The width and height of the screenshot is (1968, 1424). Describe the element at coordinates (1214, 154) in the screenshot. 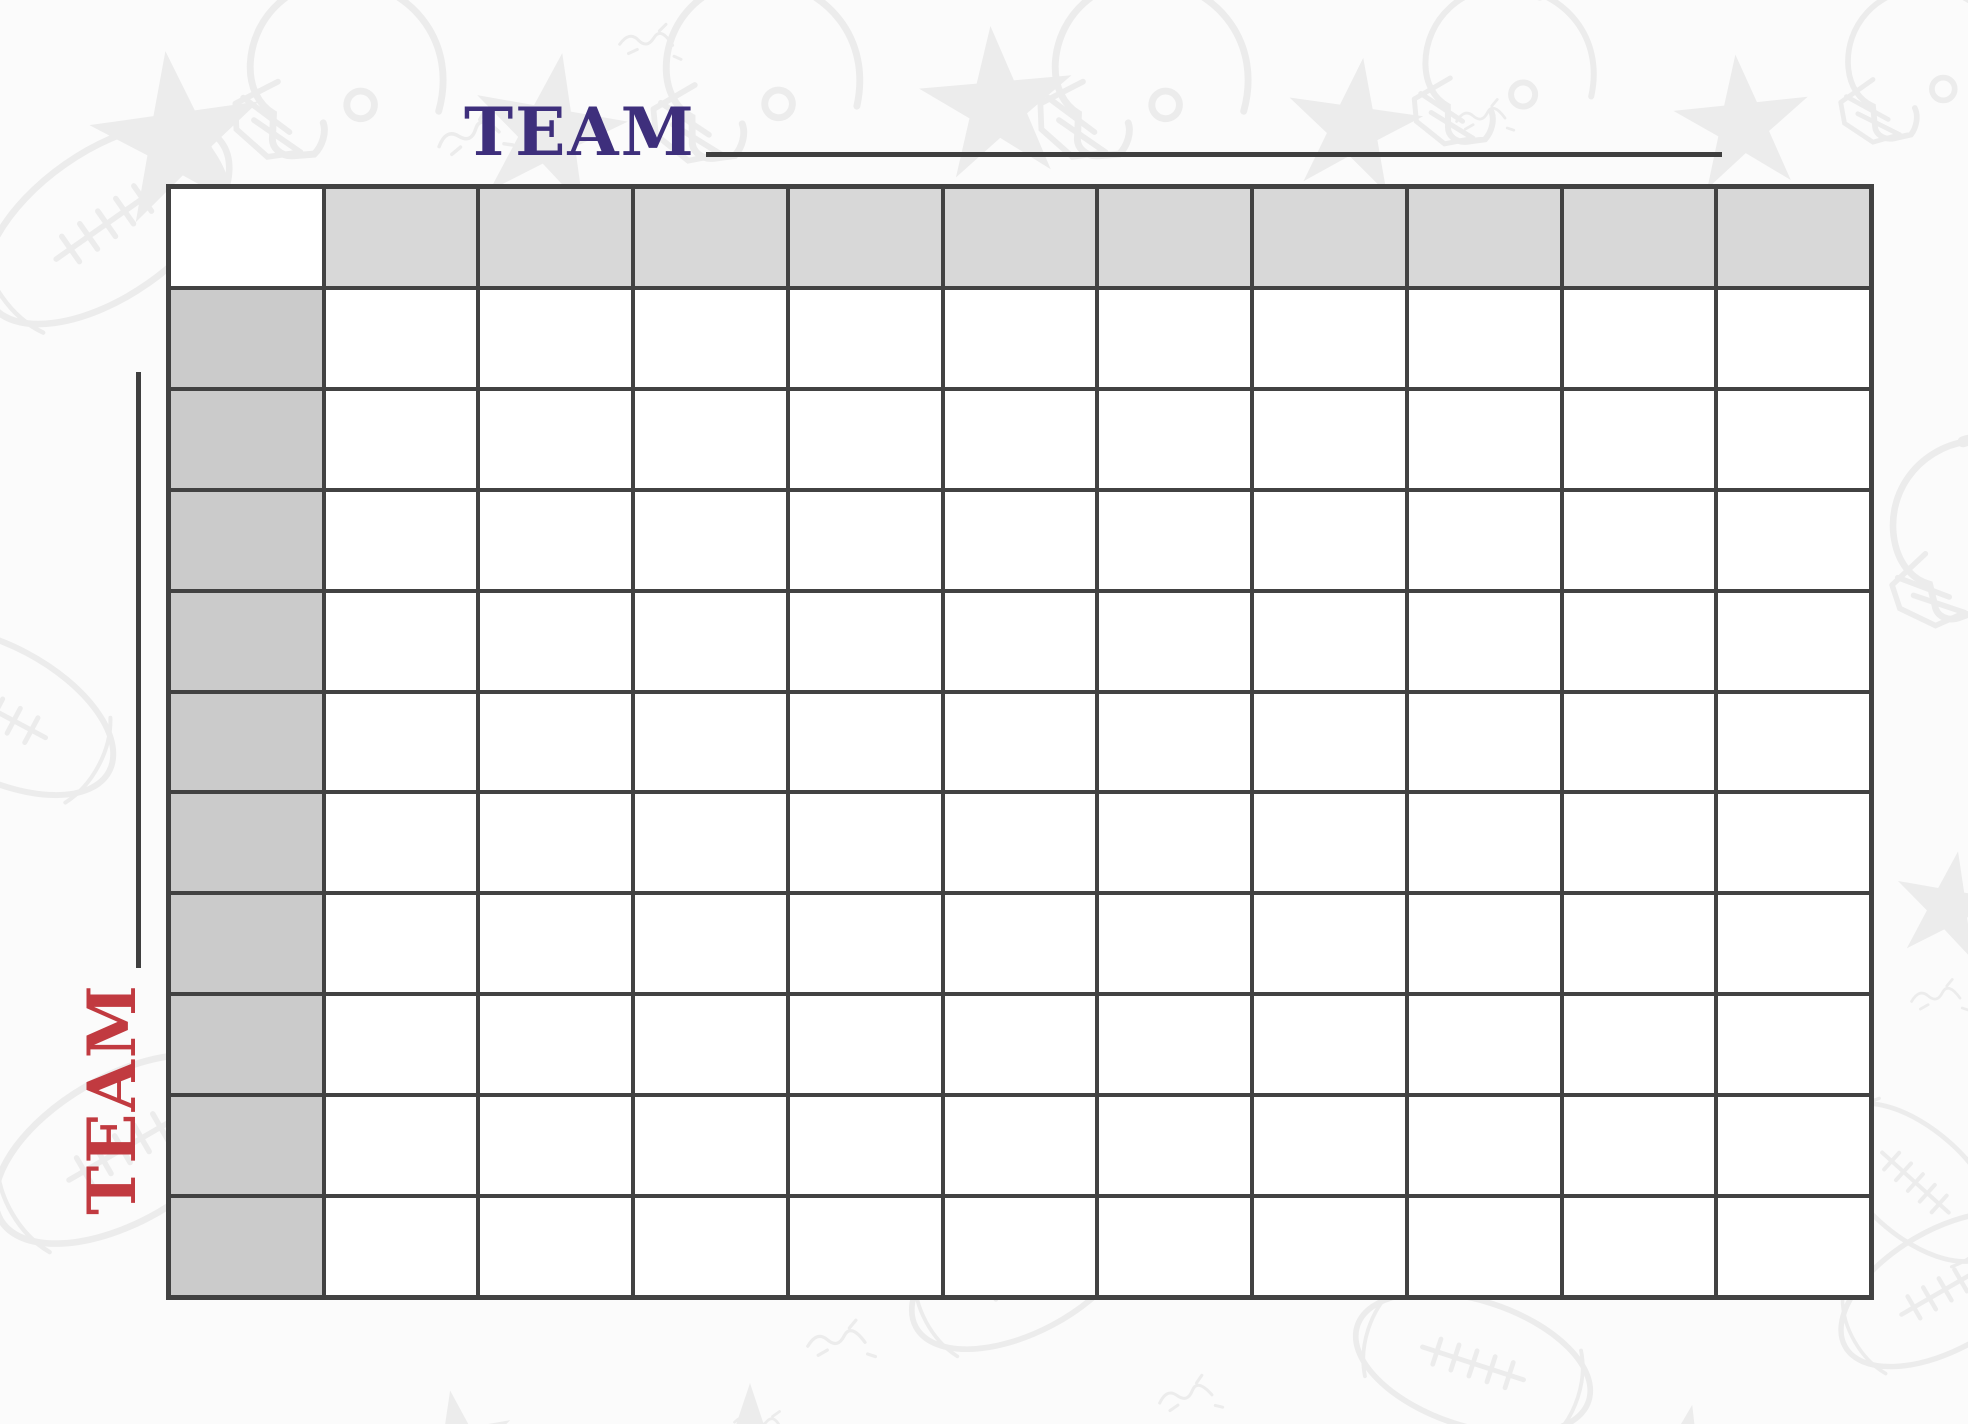

I see `top-team-name-line` at that location.